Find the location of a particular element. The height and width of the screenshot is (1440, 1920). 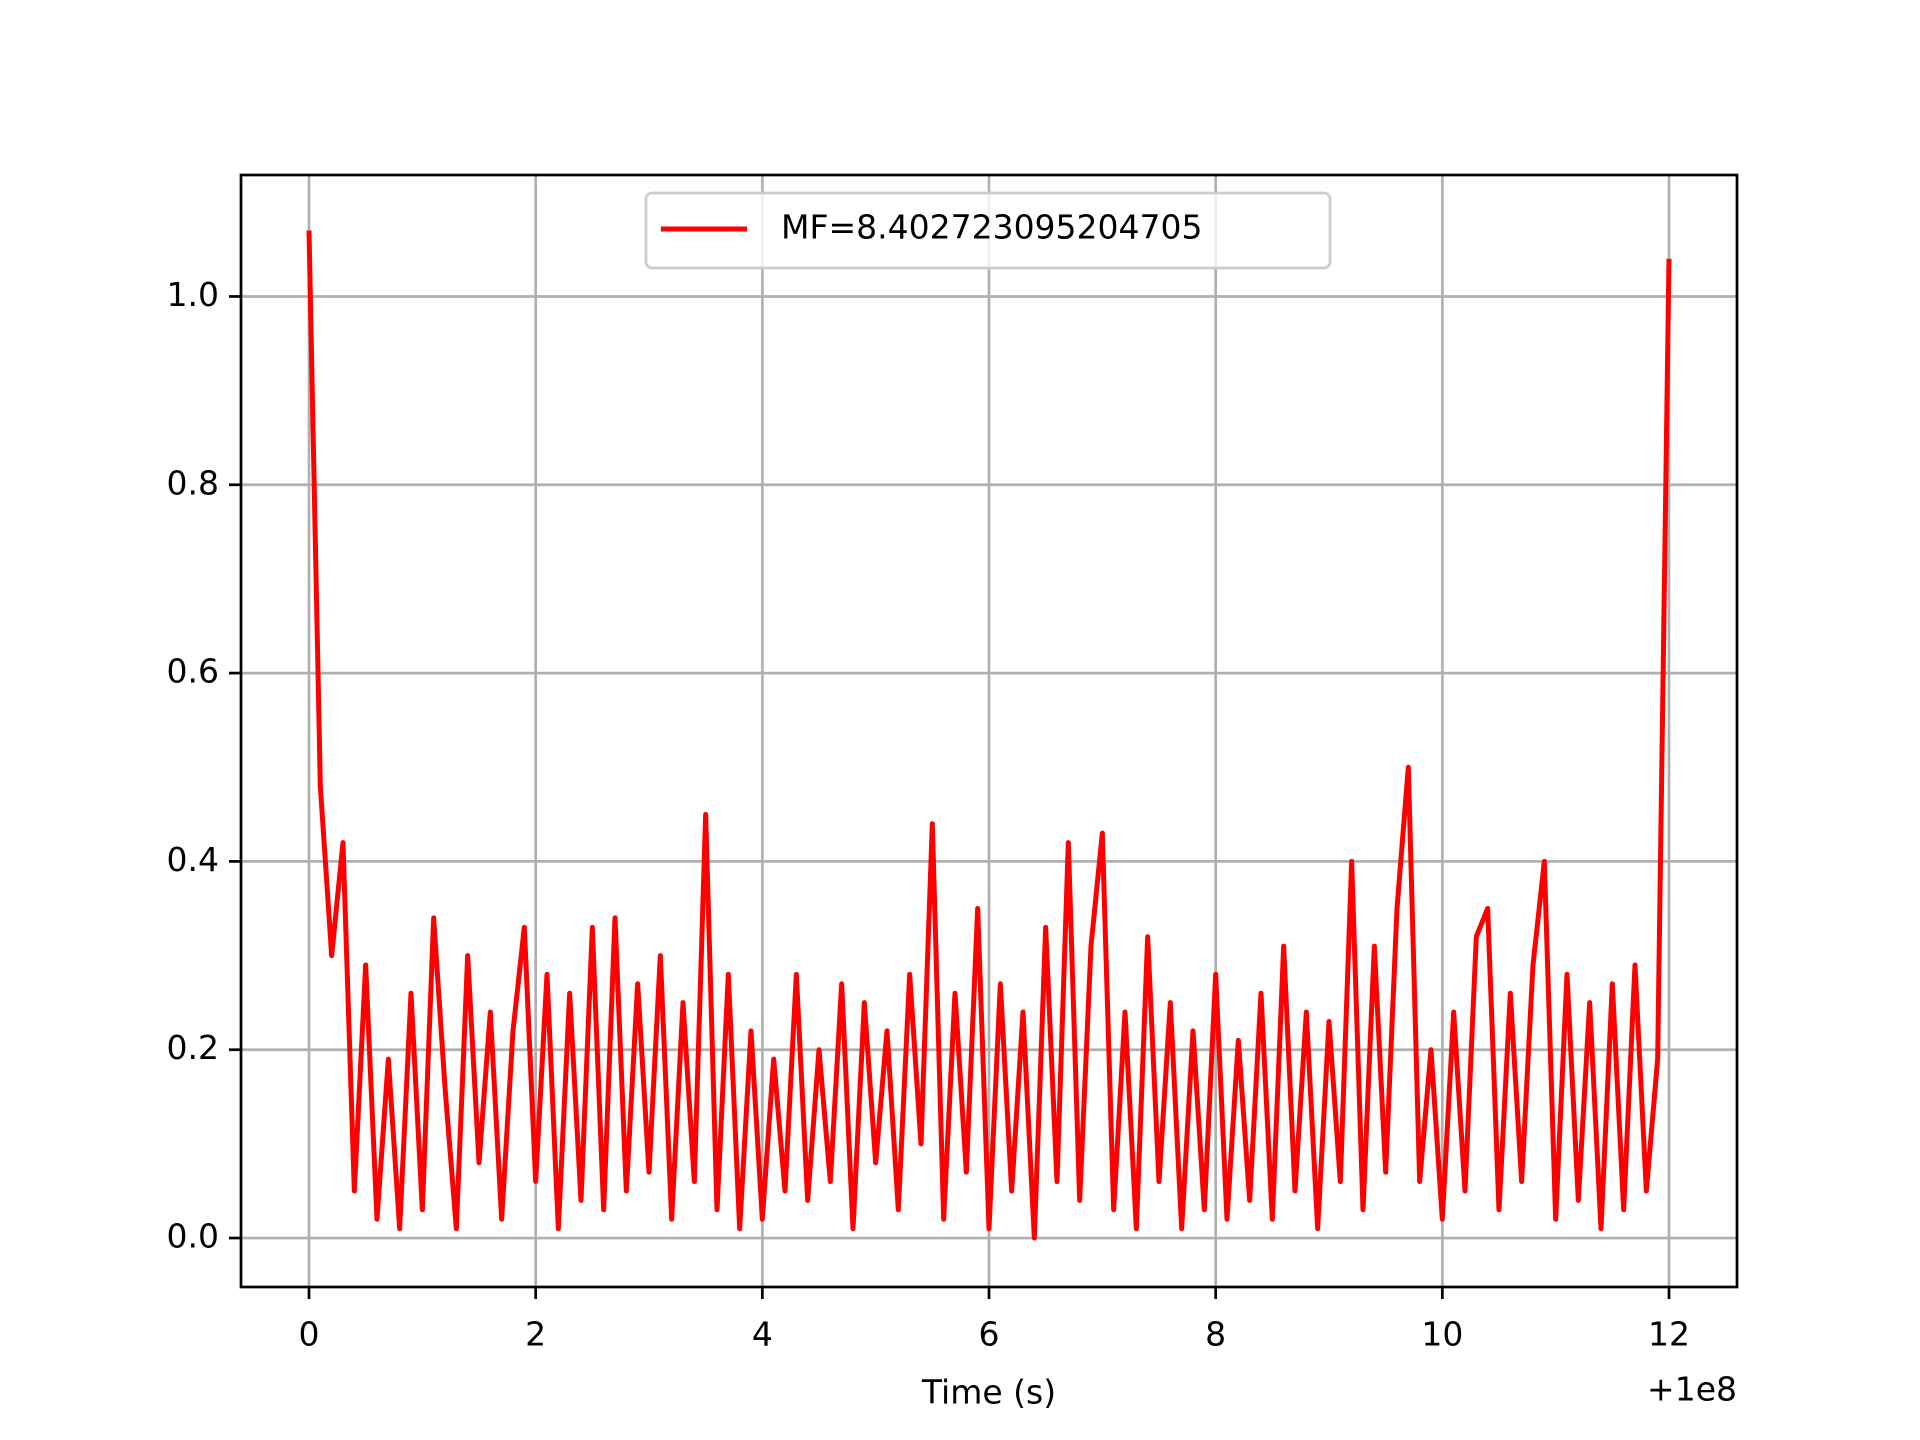

legend-label: MF=8.402723095204705 is located at coordinates (992, 227).